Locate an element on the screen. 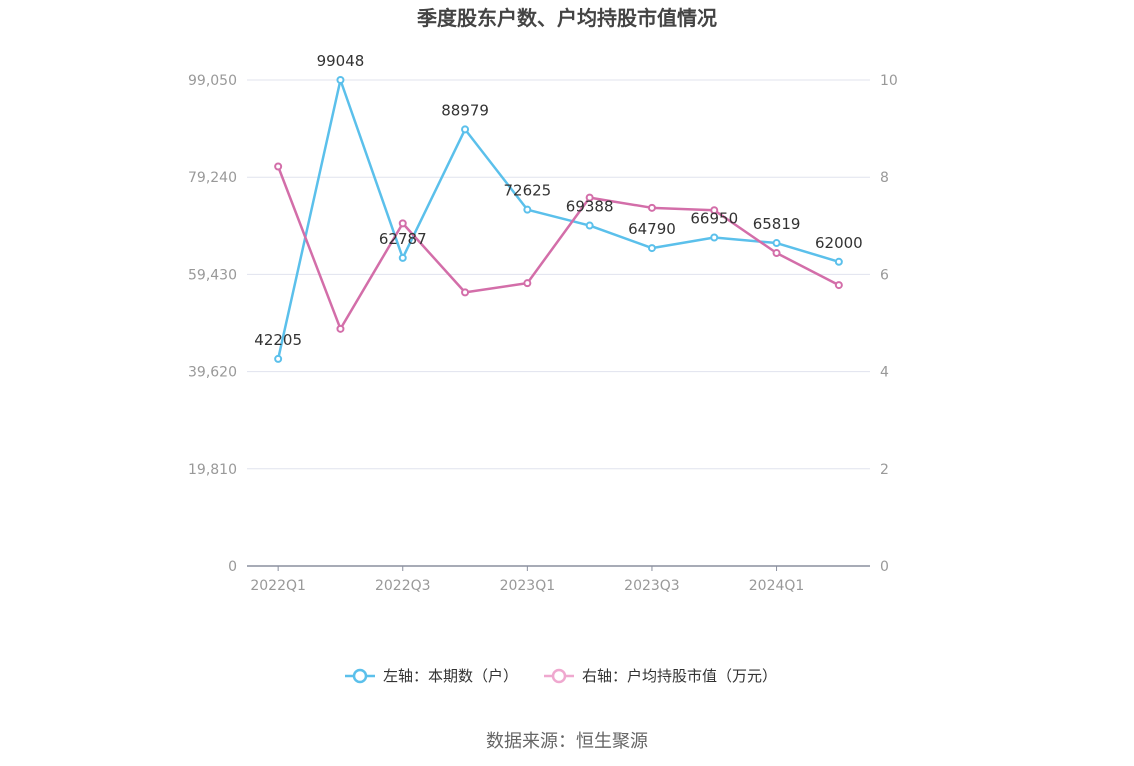 Image resolution: width=1134 pixels, height=766 pixels. legend-label: 右轴：户均持股市值（万元） is located at coordinates (679, 676).